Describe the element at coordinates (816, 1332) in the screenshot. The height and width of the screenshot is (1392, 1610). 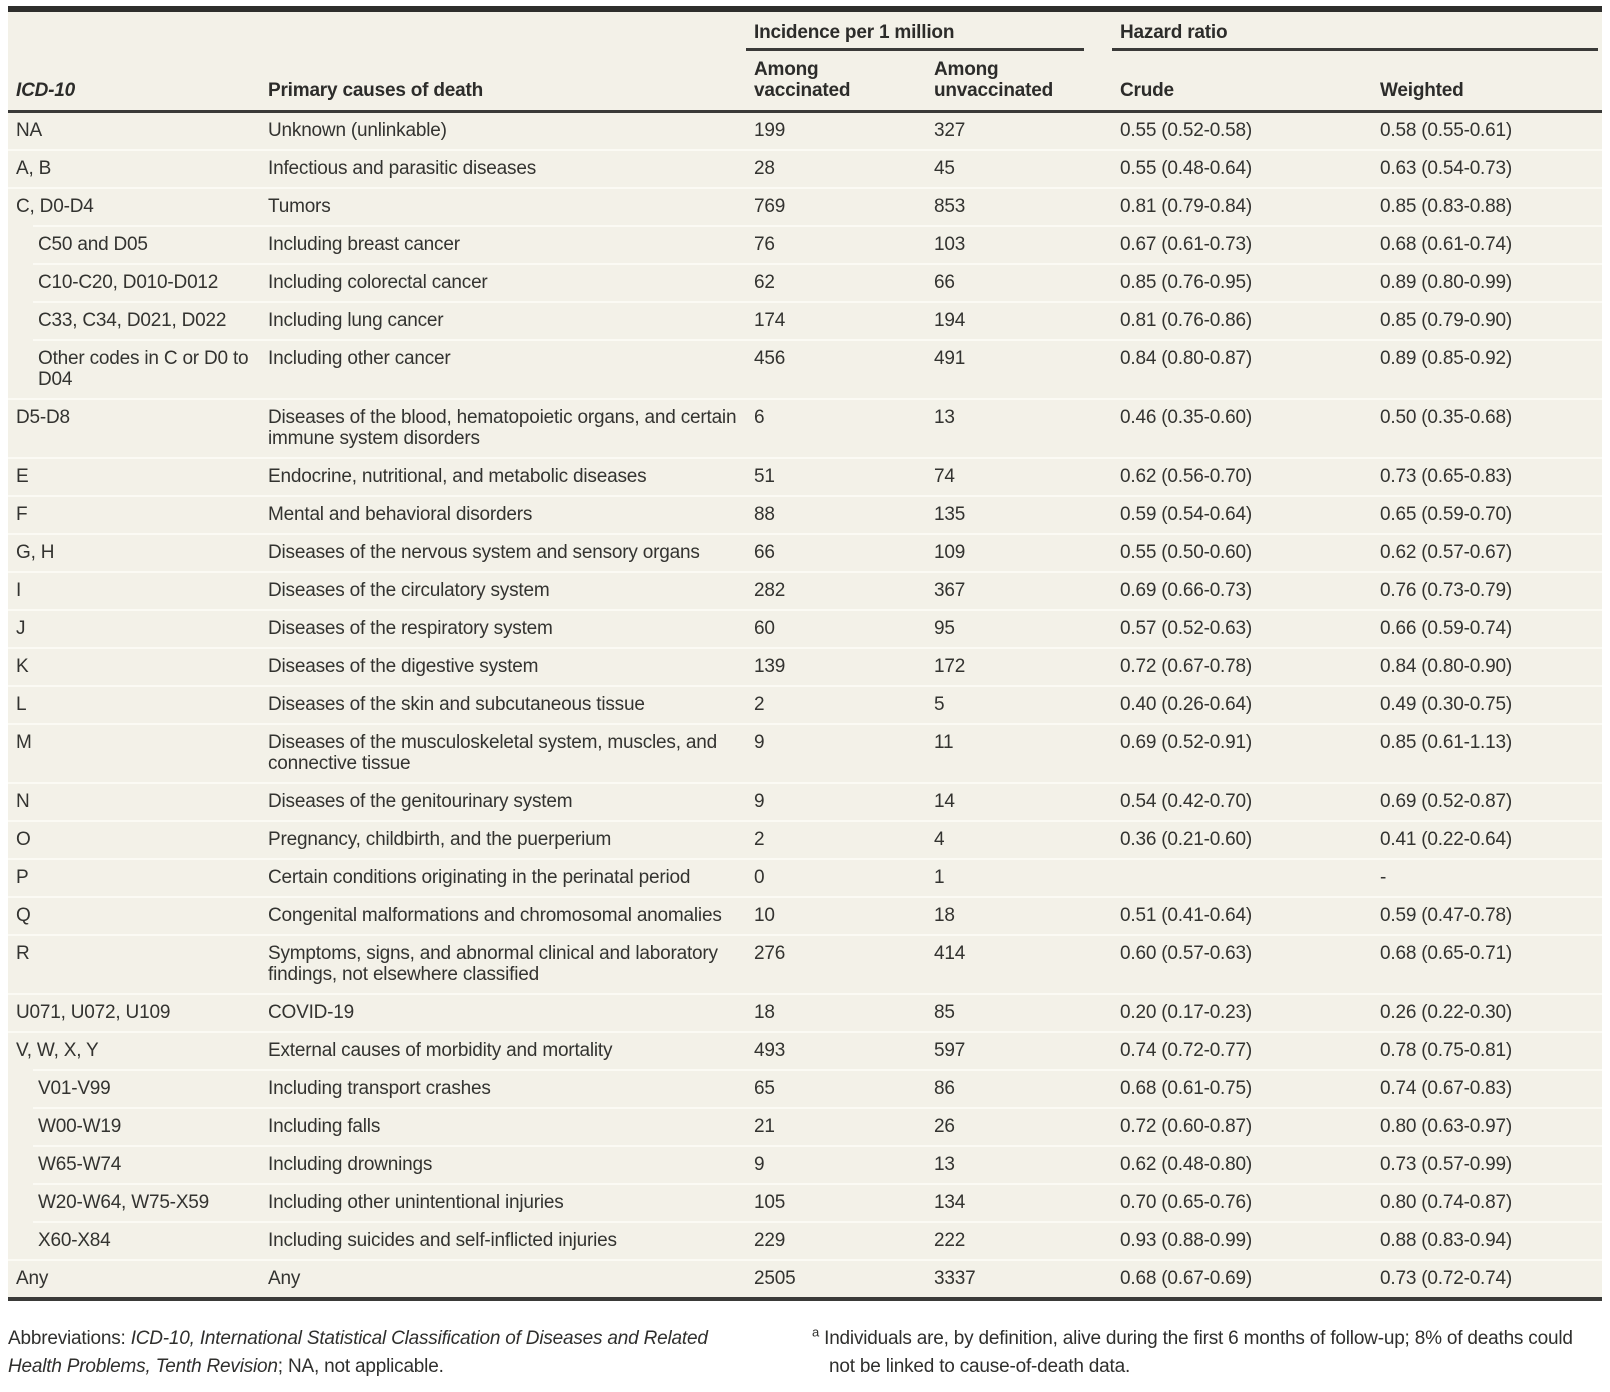
I see `footnote-a-marker: a` at that location.